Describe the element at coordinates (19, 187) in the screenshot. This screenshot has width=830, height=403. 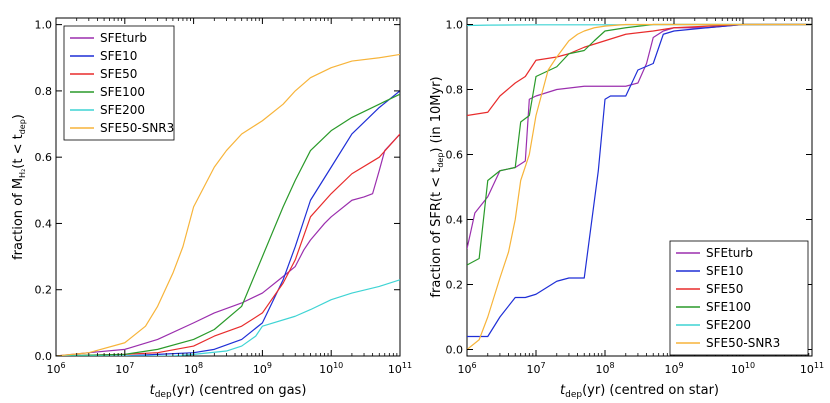
I see `y-axis-label: fraction of MH₂(t < tdep)` at that location.